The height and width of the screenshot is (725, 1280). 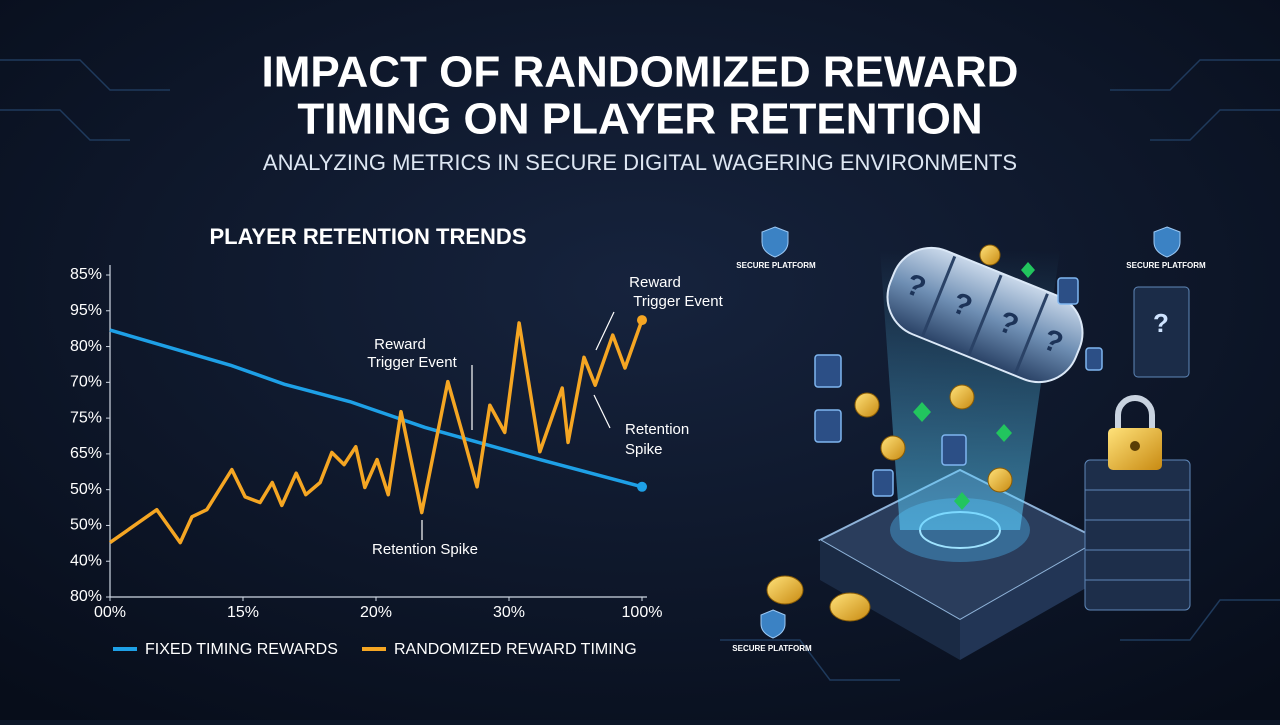 What do you see at coordinates (644, 449) in the screenshot?
I see `annotation: Spike` at bounding box center [644, 449].